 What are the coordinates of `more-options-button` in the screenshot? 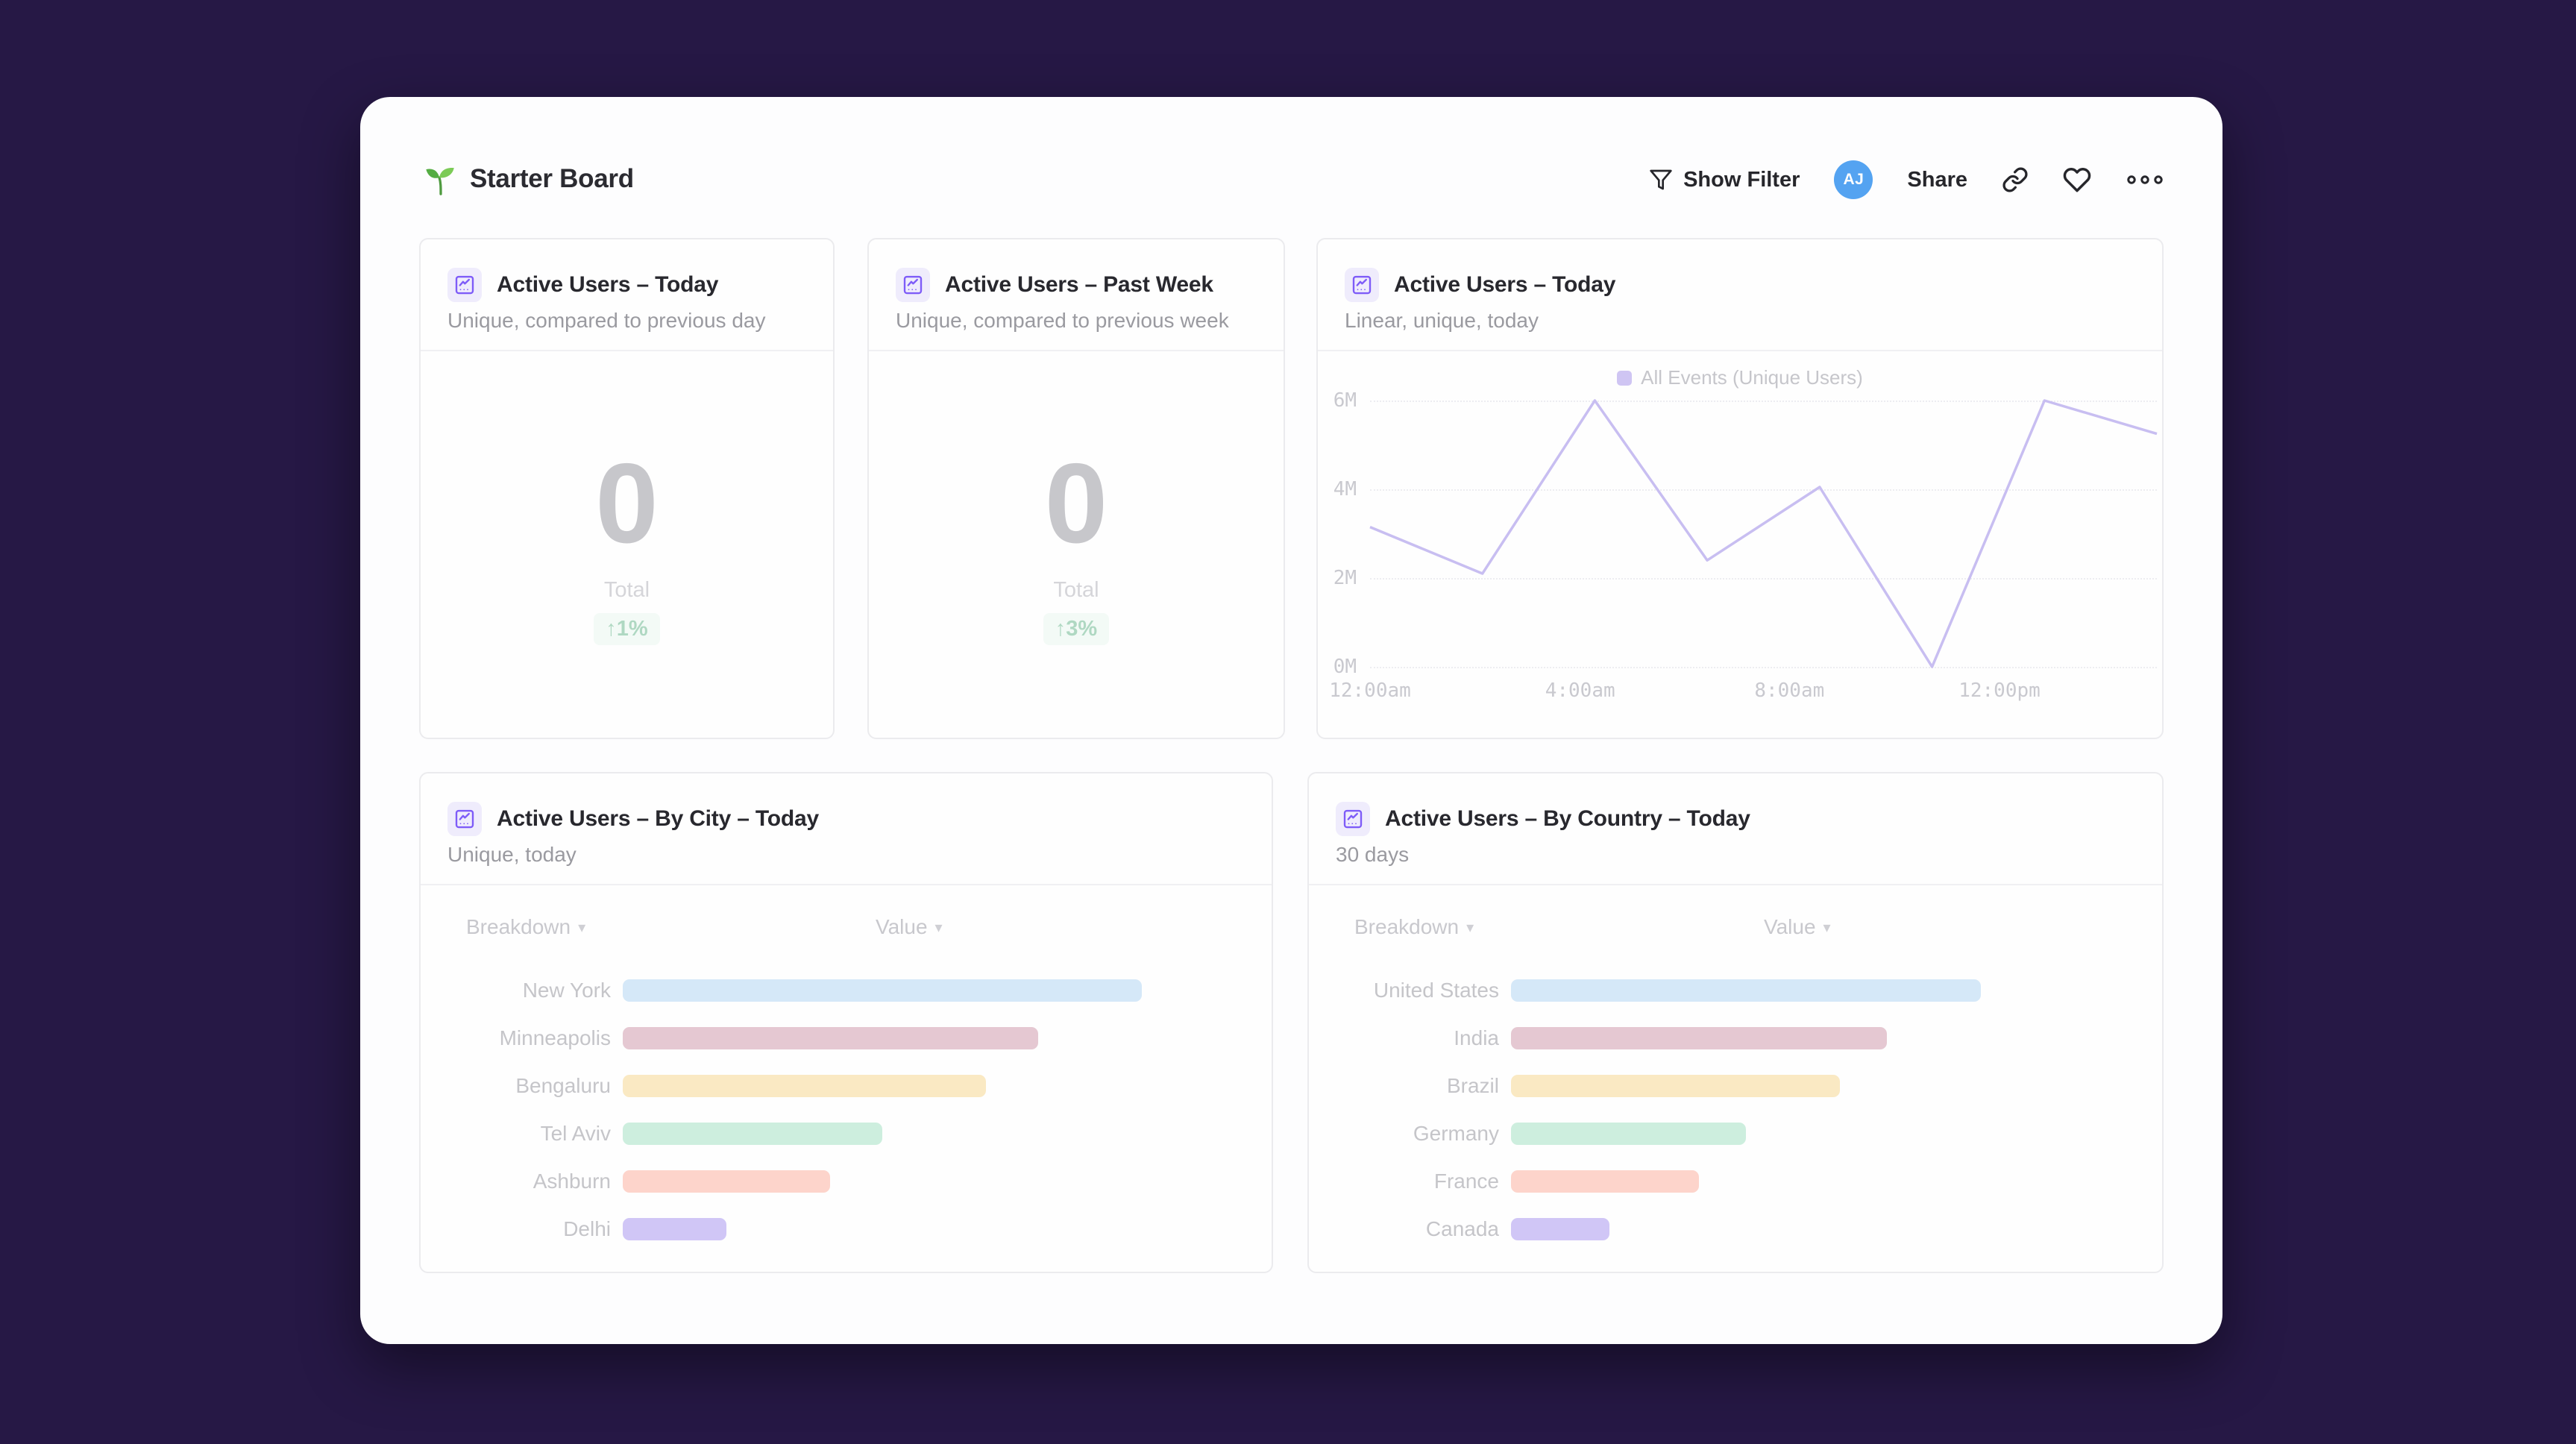 It's located at (2145, 180).